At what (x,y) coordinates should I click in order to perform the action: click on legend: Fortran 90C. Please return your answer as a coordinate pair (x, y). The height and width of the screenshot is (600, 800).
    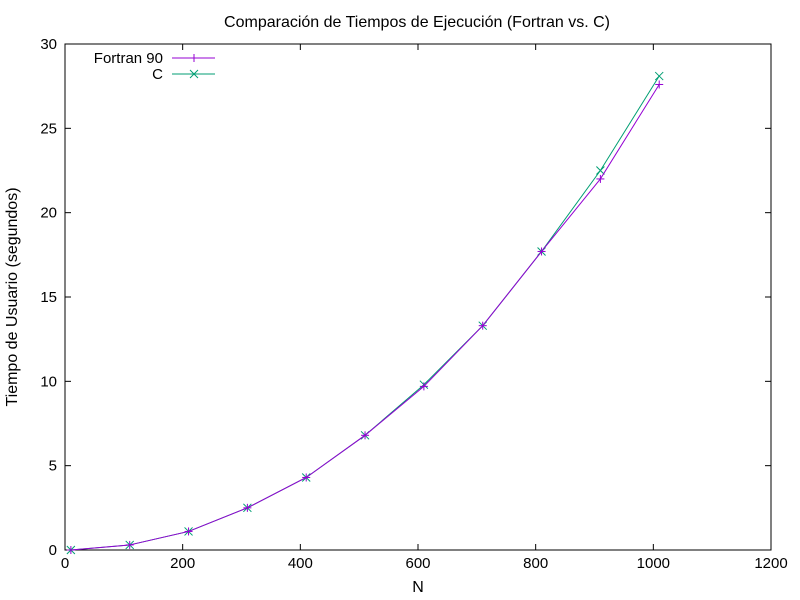
    Looking at the image, I should click on (154, 66).